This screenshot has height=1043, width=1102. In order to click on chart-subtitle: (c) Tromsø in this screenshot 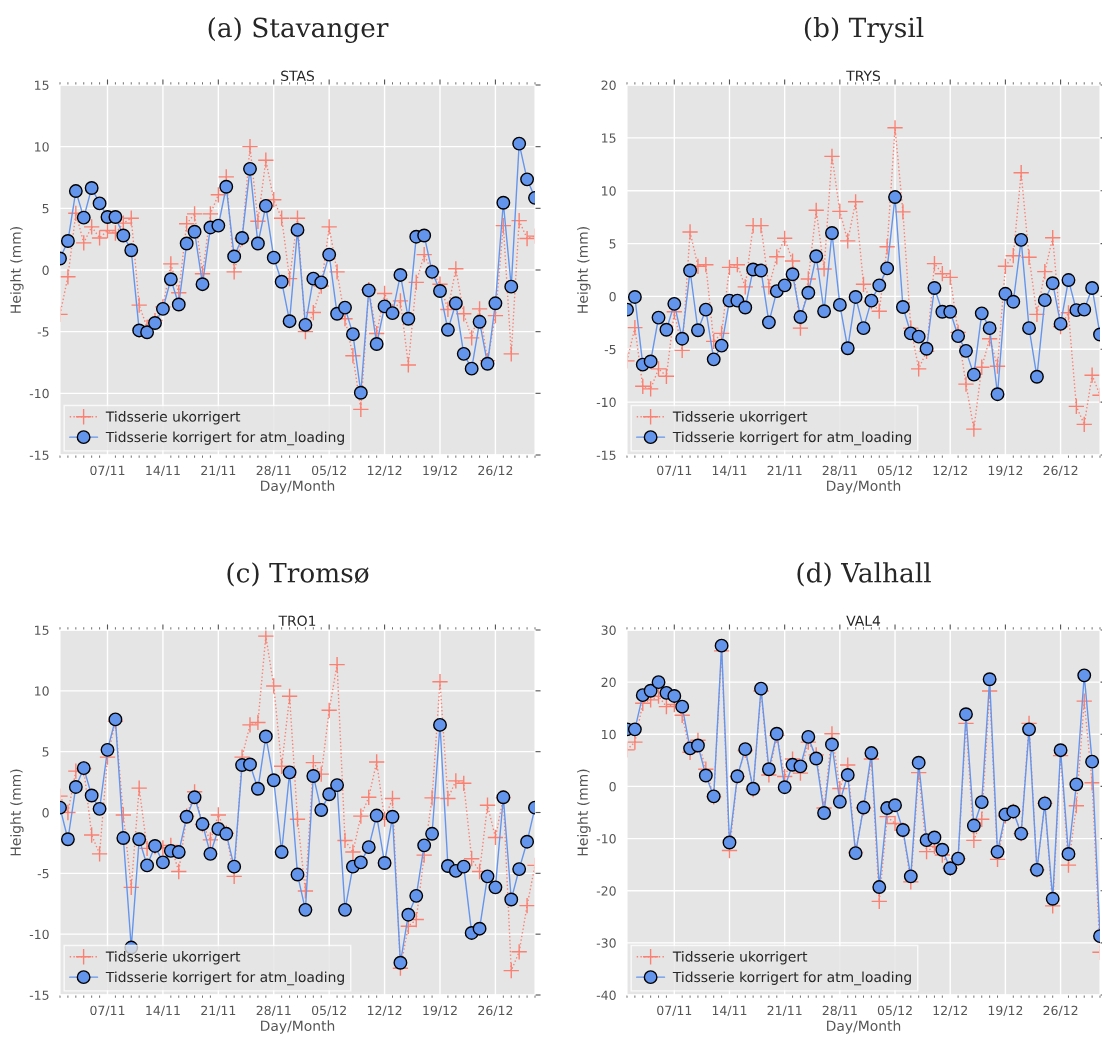, I will do `click(298, 574)`.